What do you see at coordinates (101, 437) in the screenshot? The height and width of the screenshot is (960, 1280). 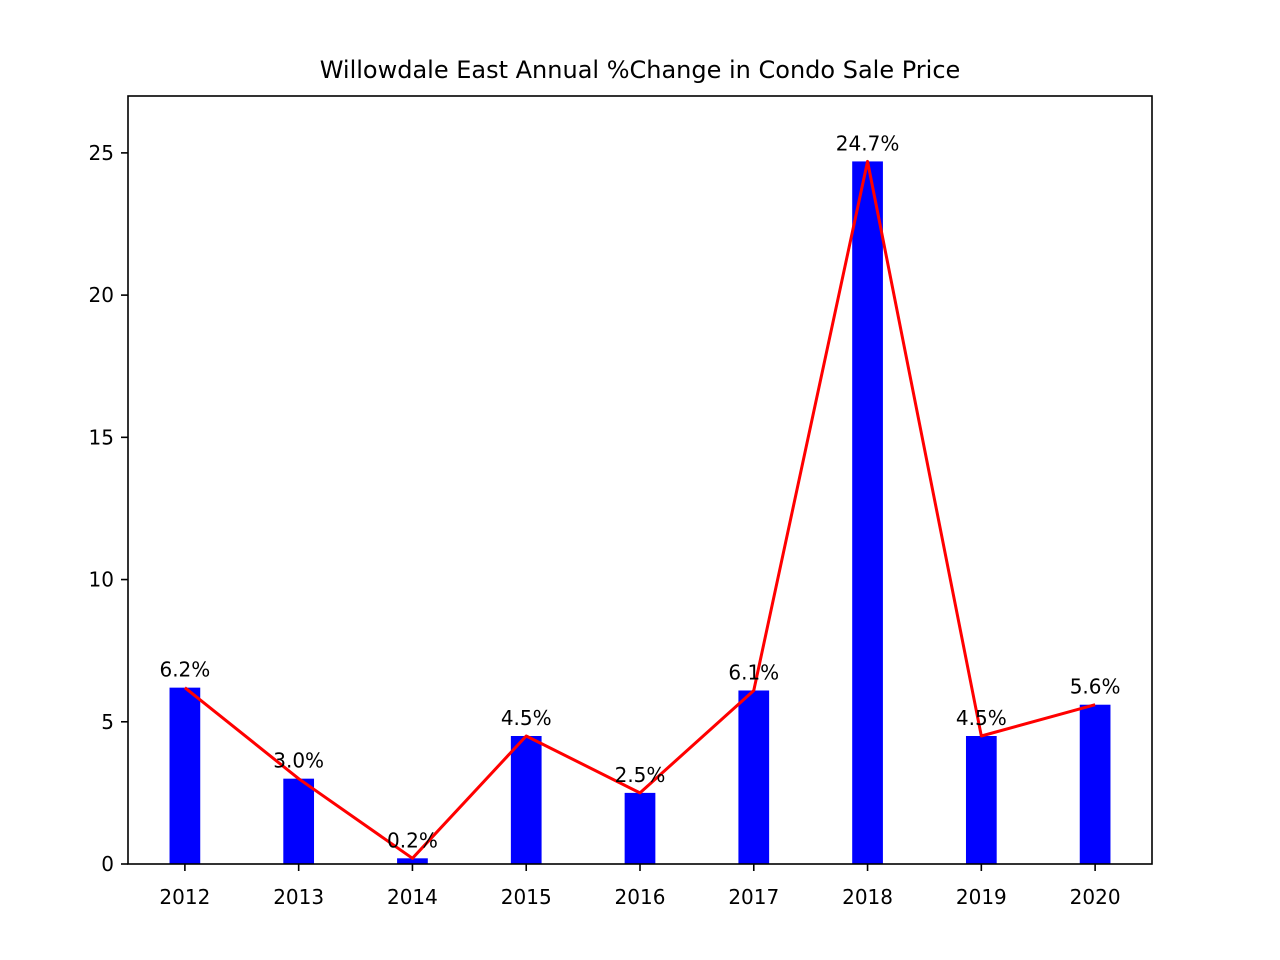 I see `y-tick-label-15: 15` at bounding box center [101, 437].